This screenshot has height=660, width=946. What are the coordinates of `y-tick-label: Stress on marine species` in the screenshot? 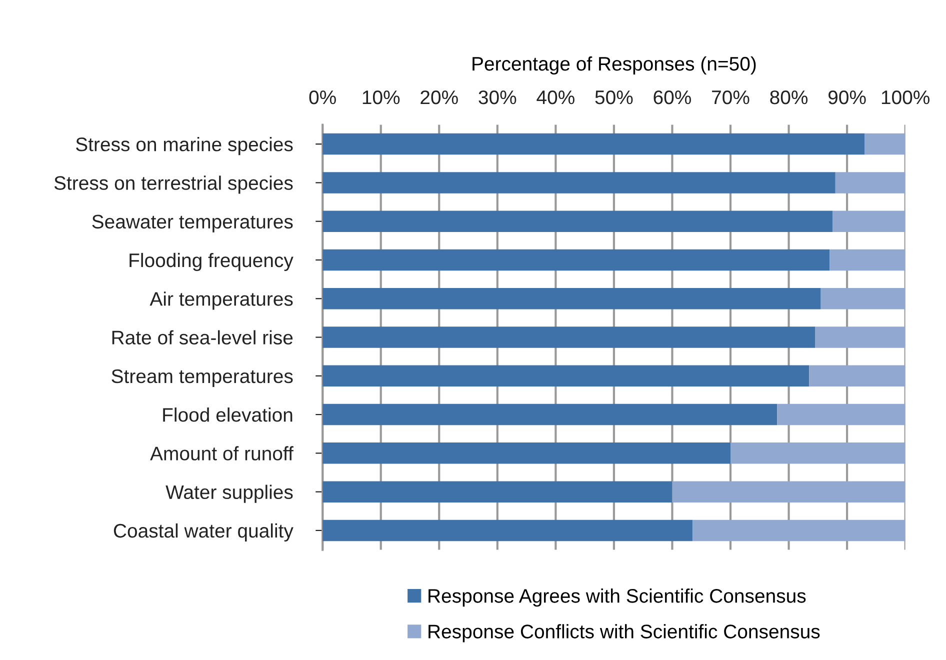 It's located at (184, 146).